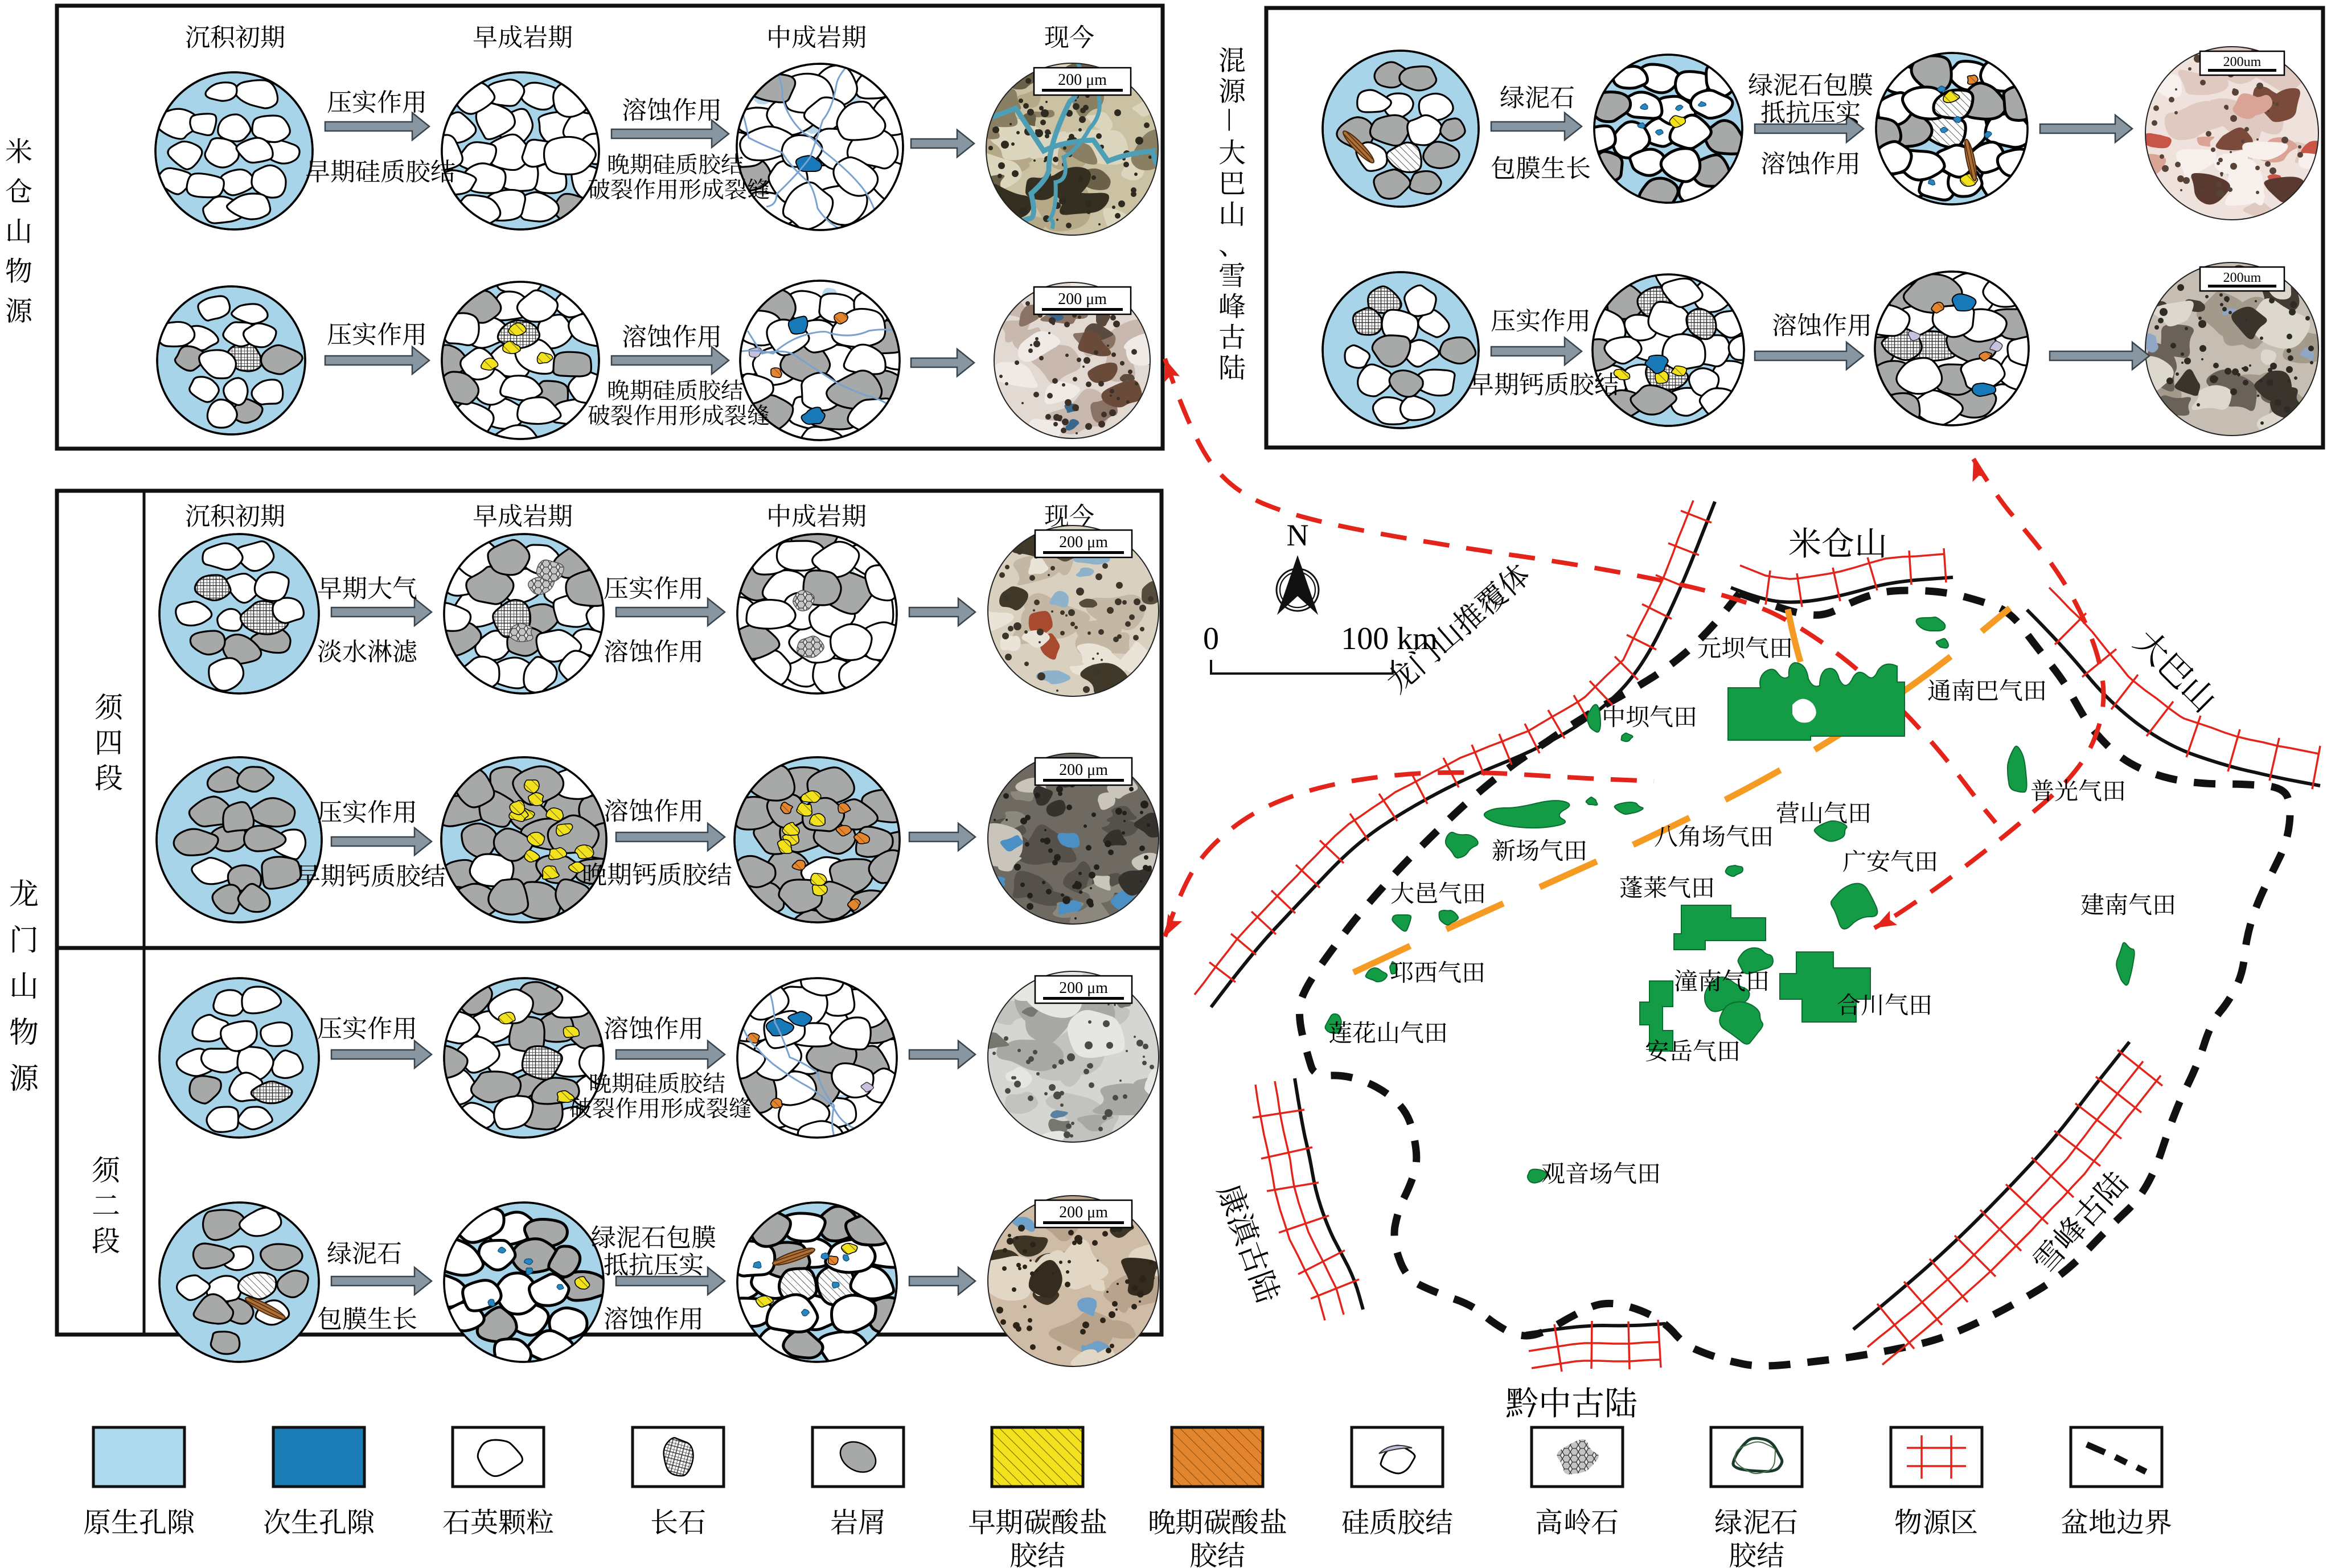 The width and height of the screenshot is (2327, 1568). I want to click on svg-text: N, so click(1298, 535).